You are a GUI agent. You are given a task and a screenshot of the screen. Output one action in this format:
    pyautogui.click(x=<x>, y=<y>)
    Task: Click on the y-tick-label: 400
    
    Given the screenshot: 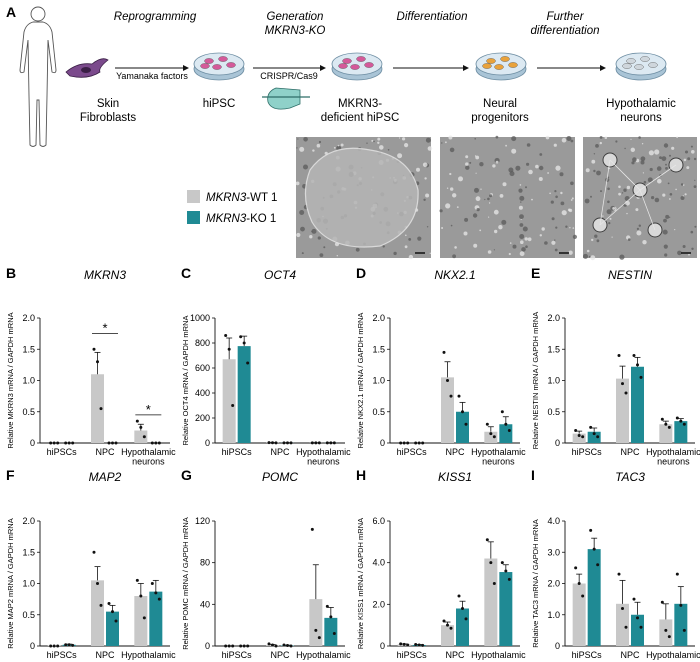 What is the action you would take?
    pyautogui.click(x=202, y=393)
    